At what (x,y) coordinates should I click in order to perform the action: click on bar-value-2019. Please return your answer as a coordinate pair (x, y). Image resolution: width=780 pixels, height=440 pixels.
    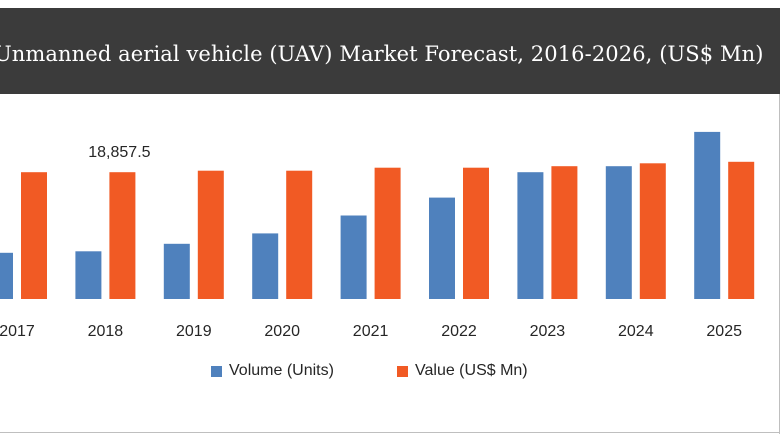
    Looking at the image, I should click on (210, 234).